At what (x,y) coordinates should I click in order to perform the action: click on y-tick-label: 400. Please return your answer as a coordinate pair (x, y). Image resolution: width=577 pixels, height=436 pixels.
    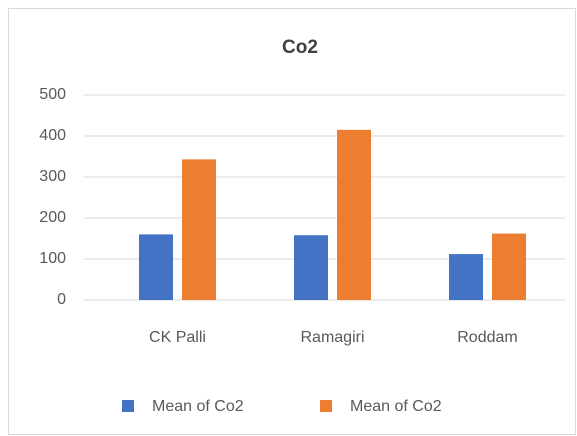
    Looking at the image, I should click on (52, 135).